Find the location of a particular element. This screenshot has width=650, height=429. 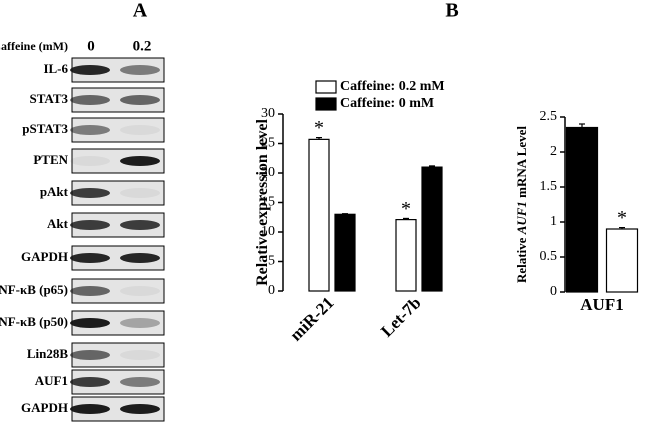

y-tick-label: 2 is located at coordinates (553, 151).